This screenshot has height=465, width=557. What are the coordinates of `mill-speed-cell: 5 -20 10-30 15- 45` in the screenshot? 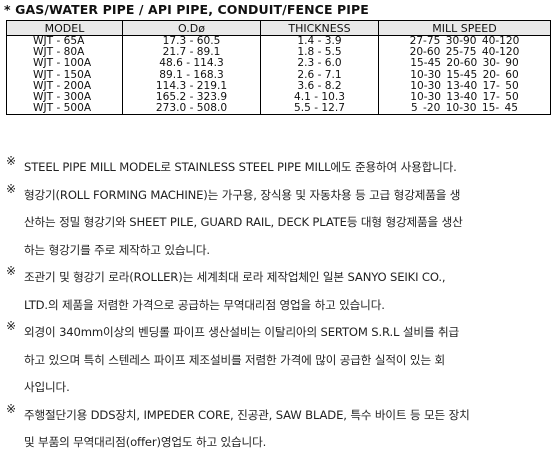 It's located at (464, 109).